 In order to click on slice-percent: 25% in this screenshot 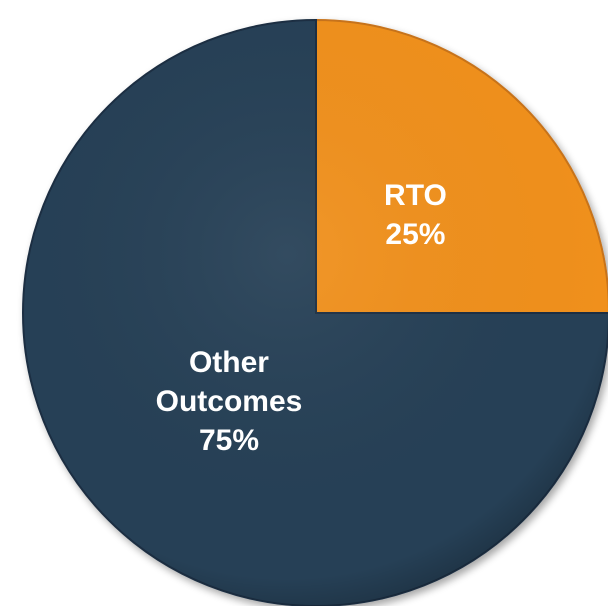, I will do `click(415, 234)`.